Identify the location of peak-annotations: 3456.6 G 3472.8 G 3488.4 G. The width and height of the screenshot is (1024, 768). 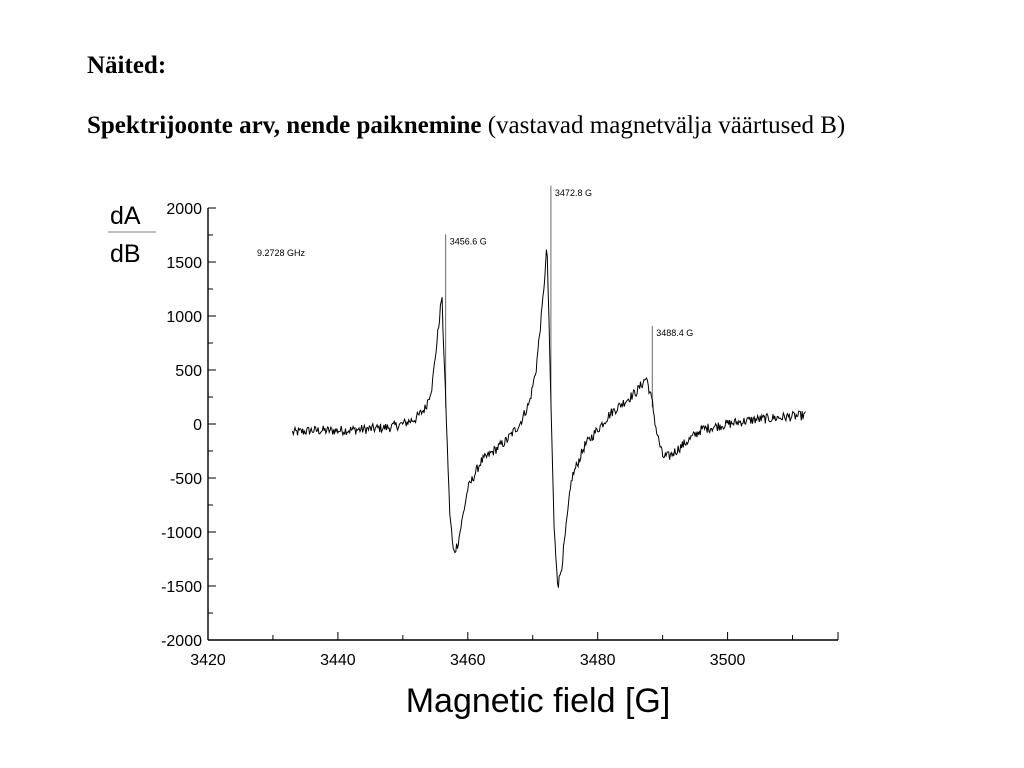
(569, 296).